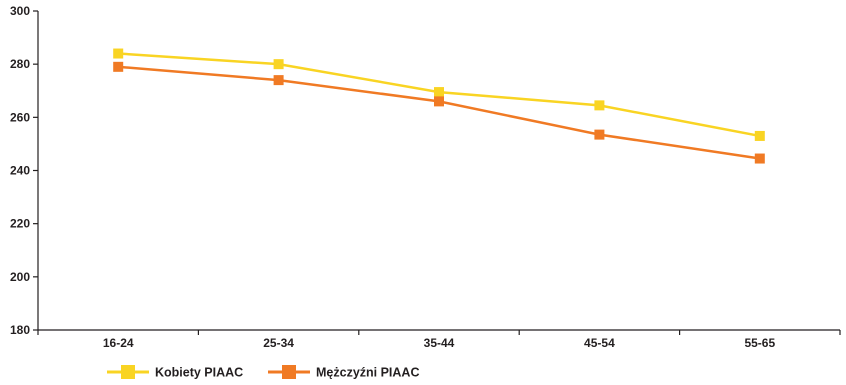 This screenshot has height=385, width=846. I want to click on y-tick-label: 220, so click(20, 224).